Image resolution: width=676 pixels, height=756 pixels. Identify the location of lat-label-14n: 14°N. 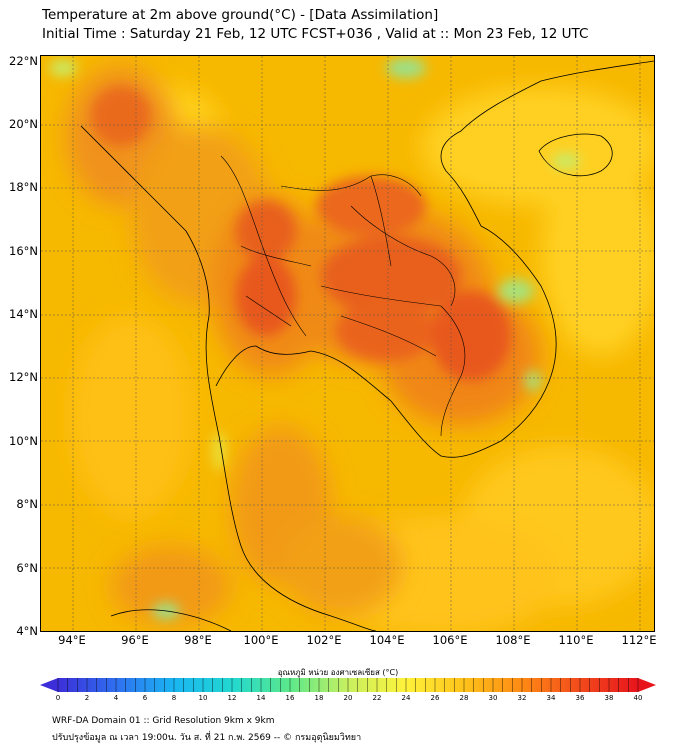
(23, 314).